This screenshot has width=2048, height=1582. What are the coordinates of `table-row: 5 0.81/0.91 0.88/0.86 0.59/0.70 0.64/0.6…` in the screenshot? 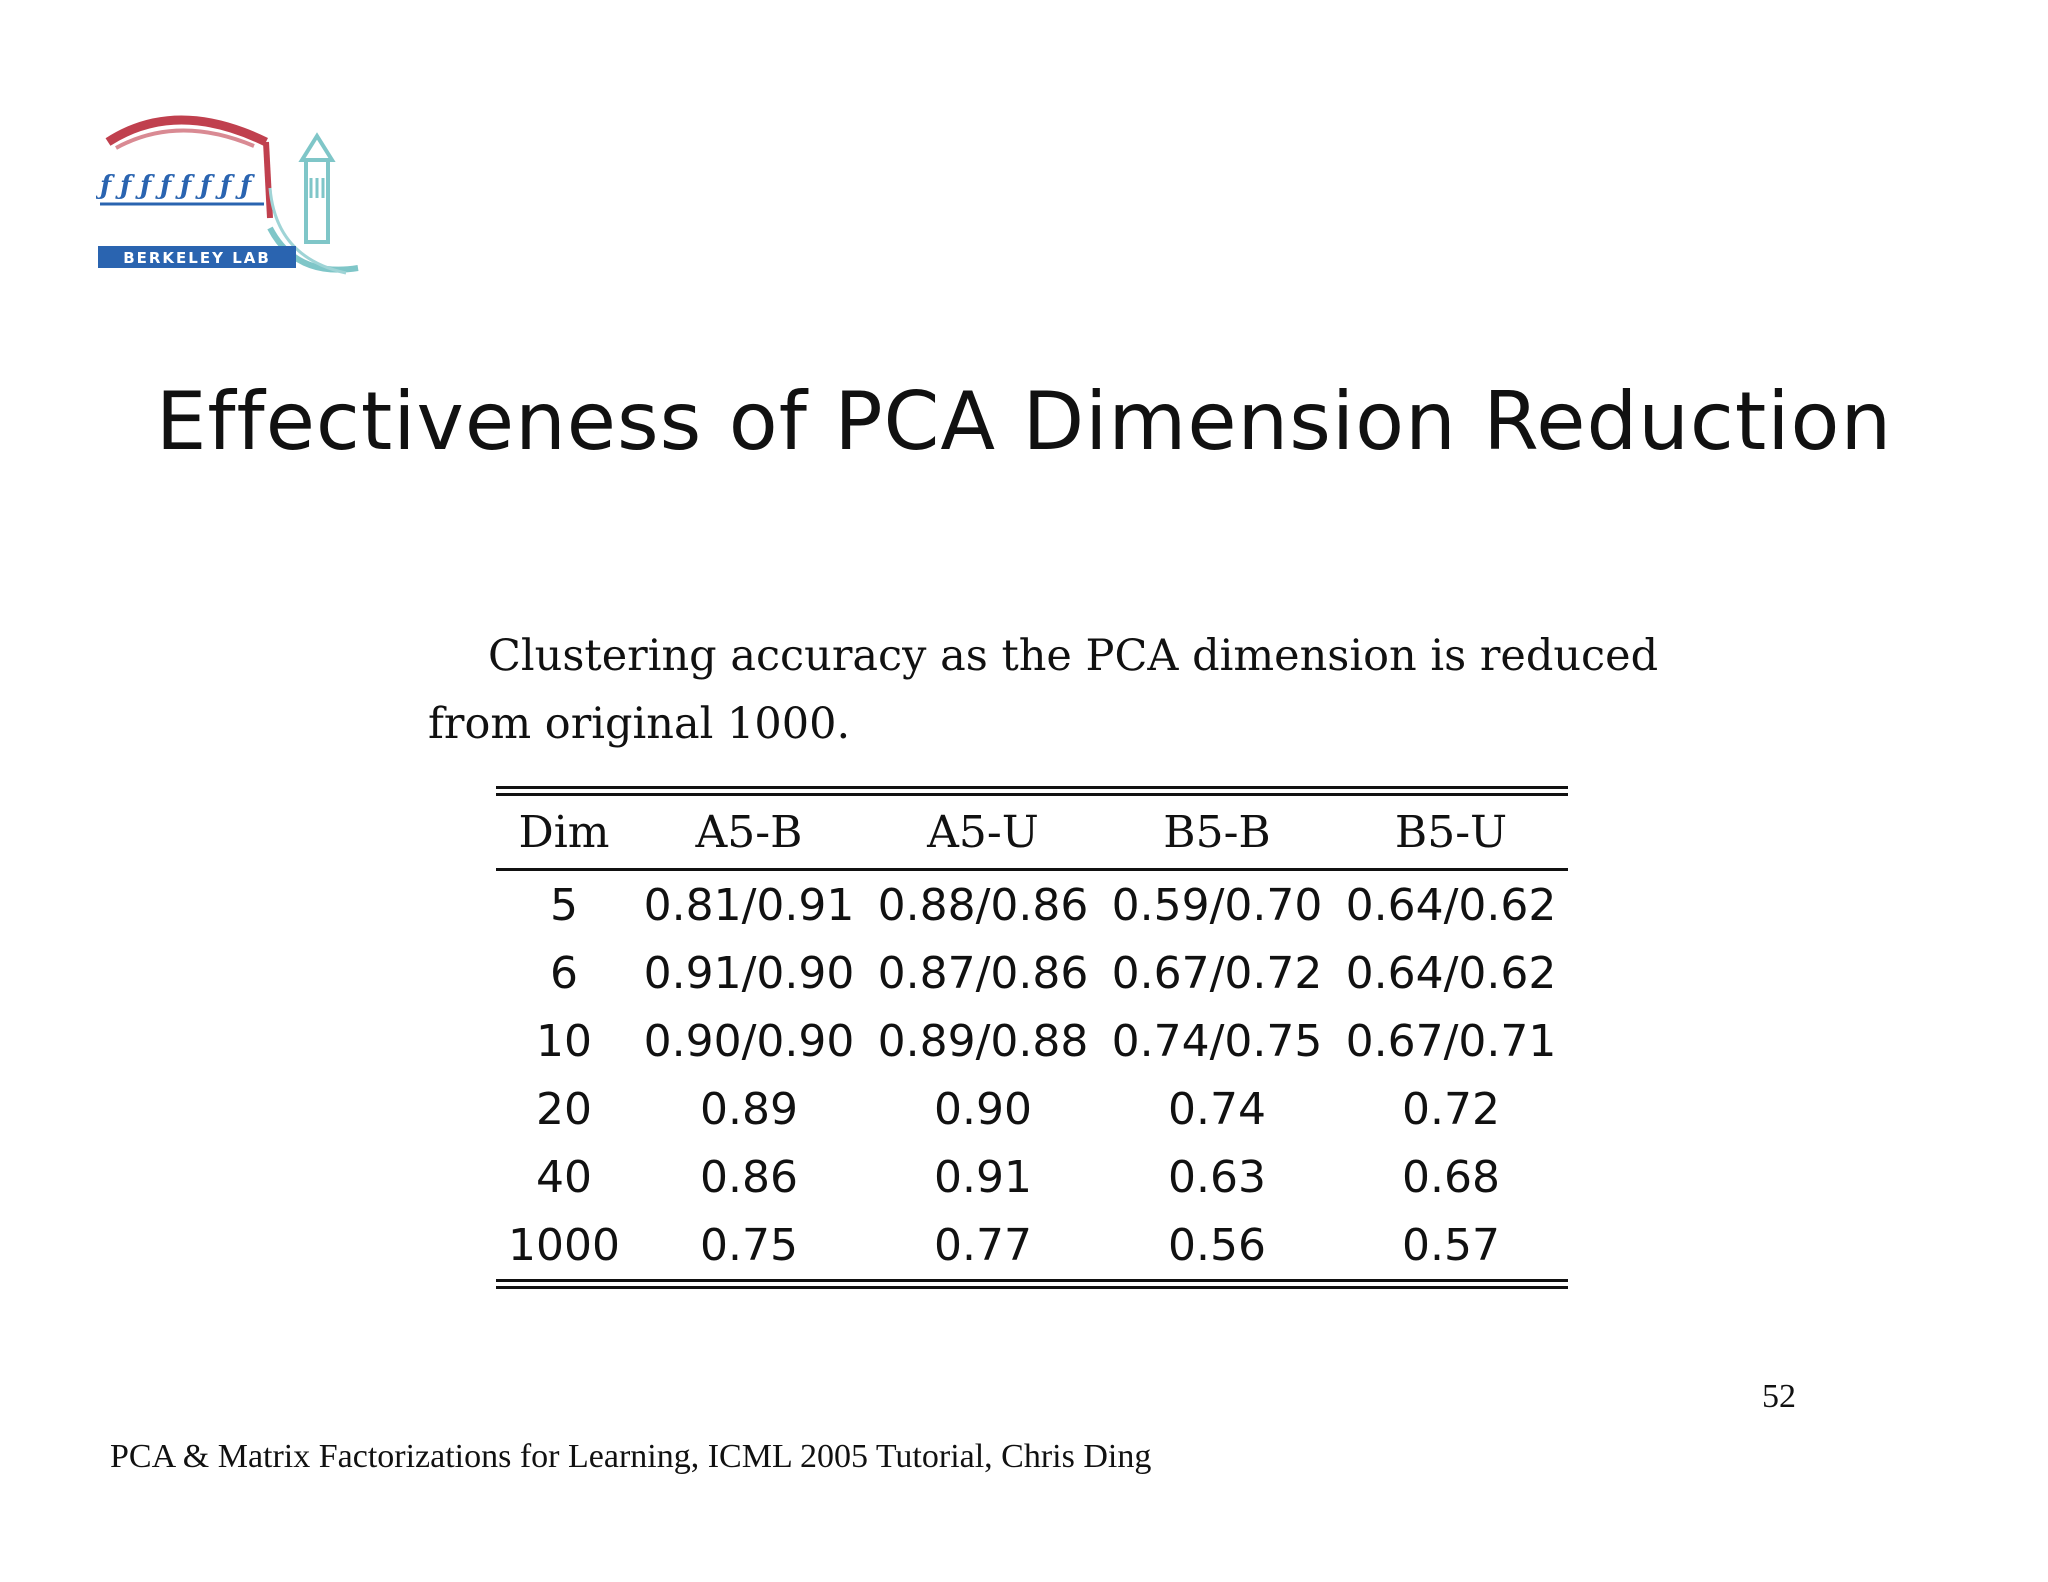 It's located at (1032, 905).